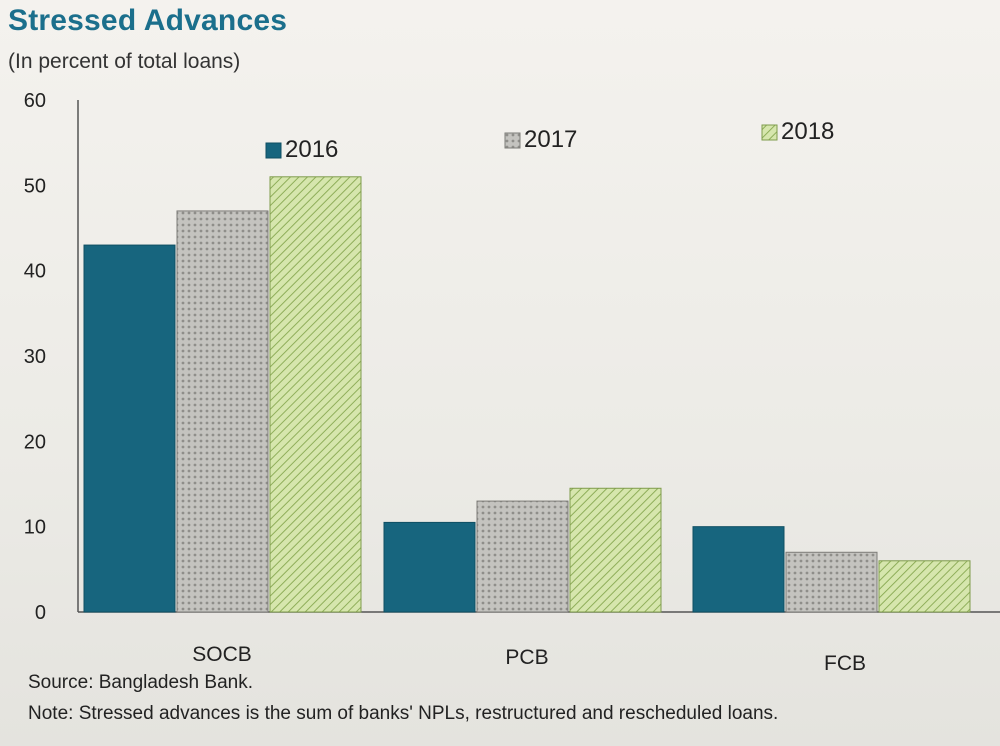 The width and height of the screenshot is (1000, 746). I want to click on bar-socb-2017, so click(222, 411).